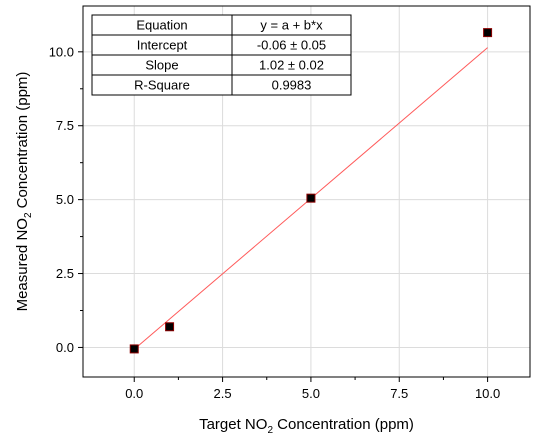 This screenshot has height=437, width=536. Describe the element at coordinates (161, 25) in the screenshot. I see `stats-table-label: Equation` at that location.